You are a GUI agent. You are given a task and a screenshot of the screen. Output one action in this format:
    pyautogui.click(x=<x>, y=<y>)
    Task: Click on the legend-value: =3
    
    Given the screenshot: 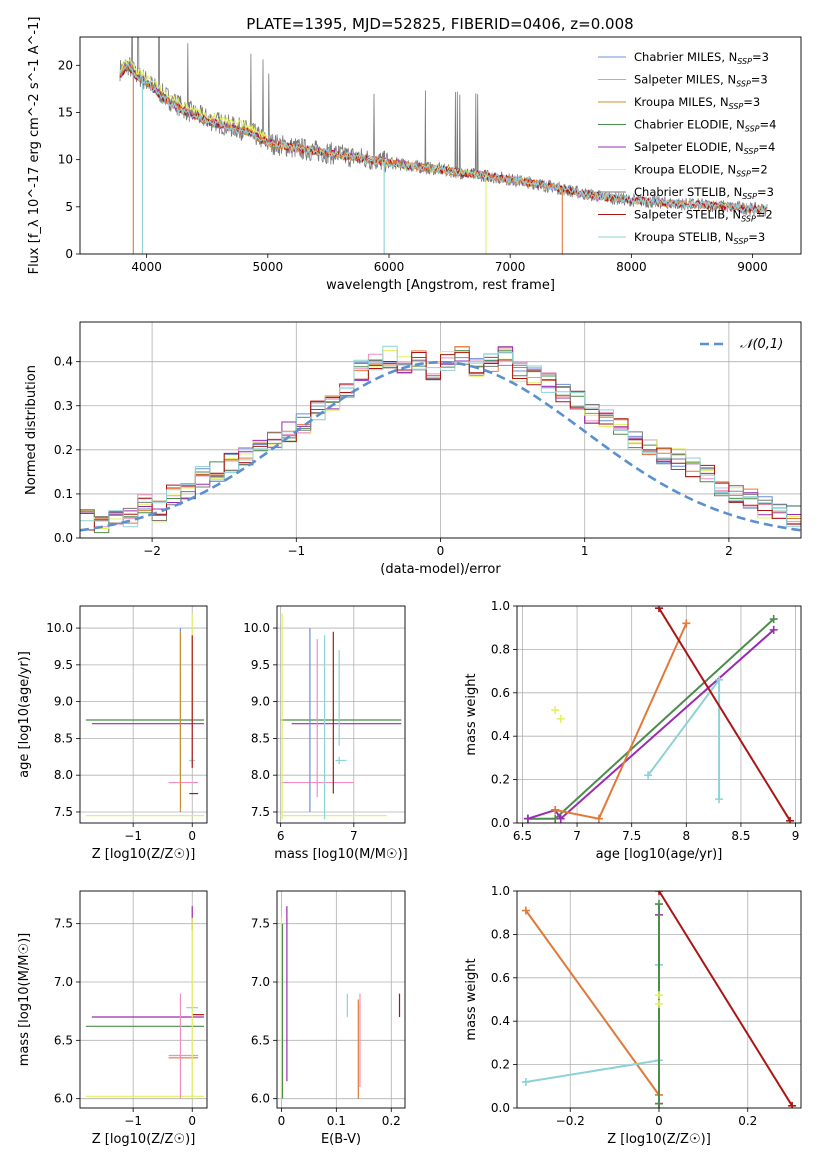 What is the action you would take?
    pyautogui.click(x=760, y=57)
    